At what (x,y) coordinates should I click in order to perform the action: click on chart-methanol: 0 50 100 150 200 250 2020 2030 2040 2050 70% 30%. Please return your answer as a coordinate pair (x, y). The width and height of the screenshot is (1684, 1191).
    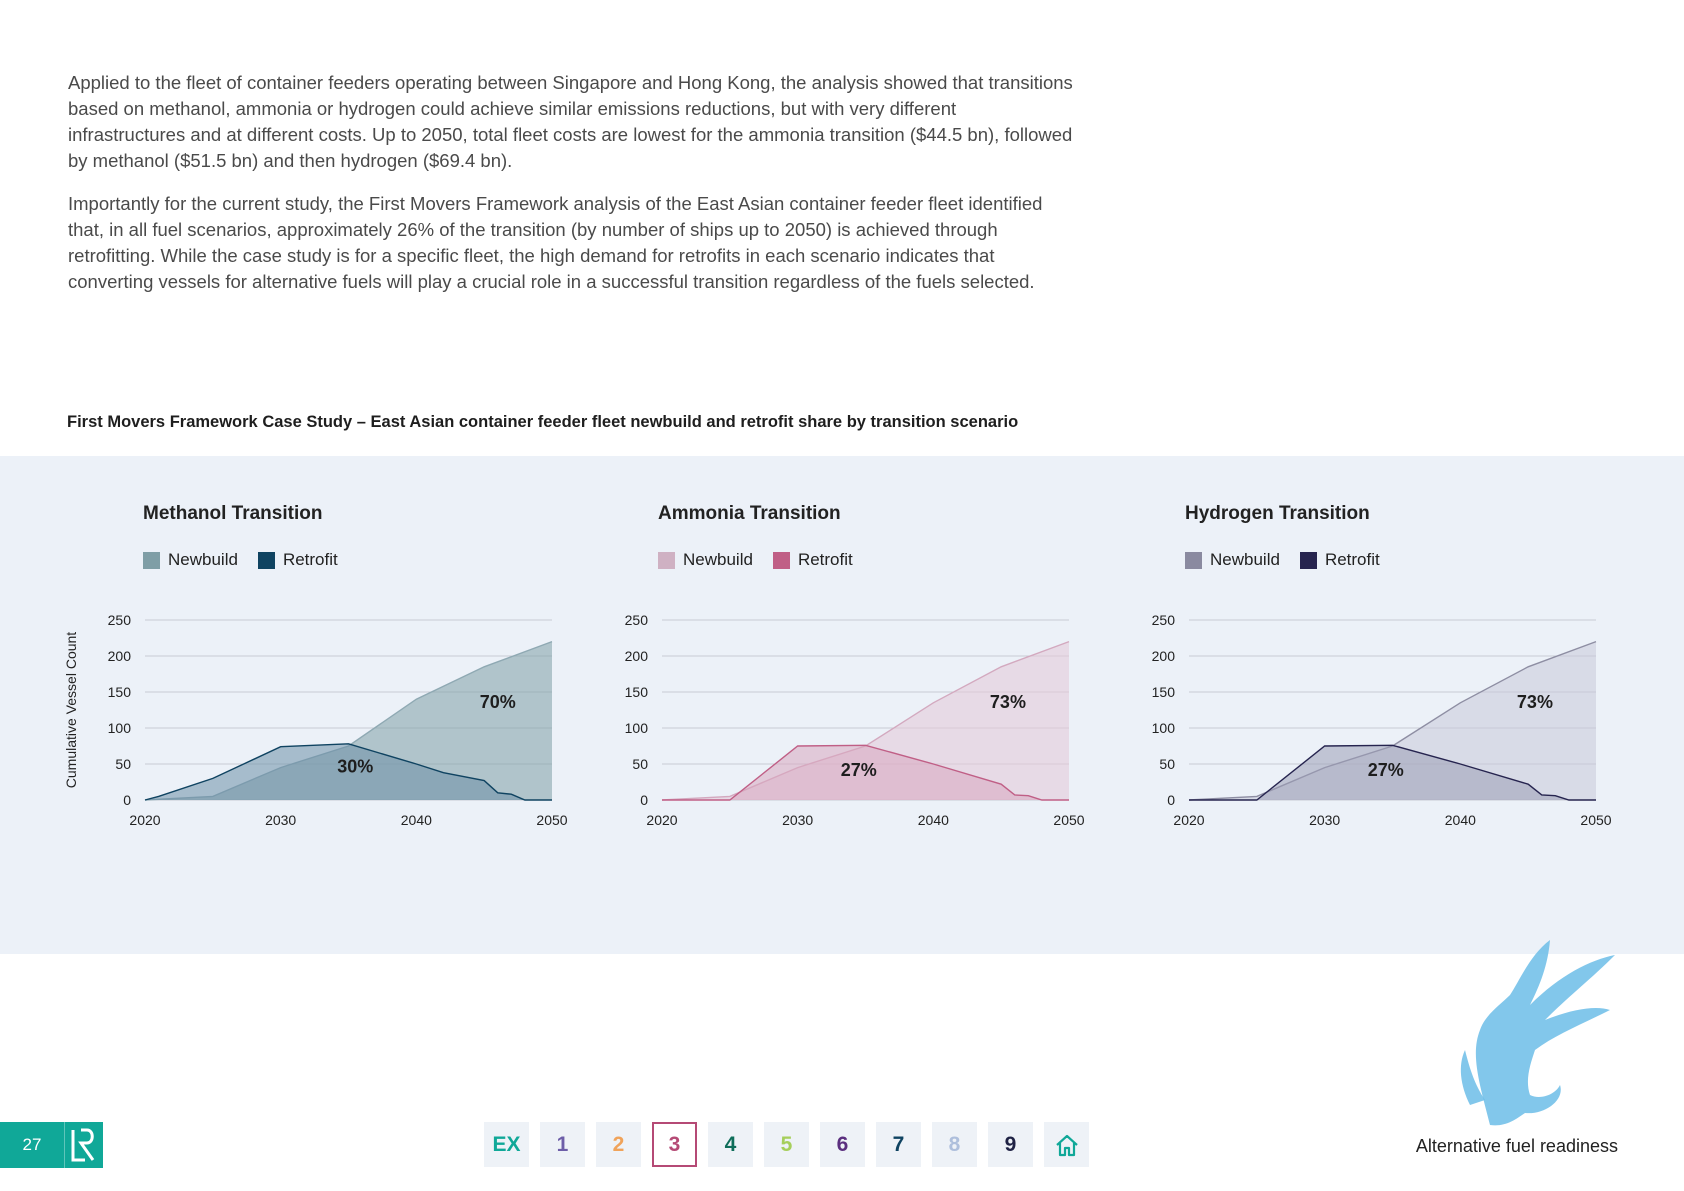
    Looking at the image, I should click on (338, 720).